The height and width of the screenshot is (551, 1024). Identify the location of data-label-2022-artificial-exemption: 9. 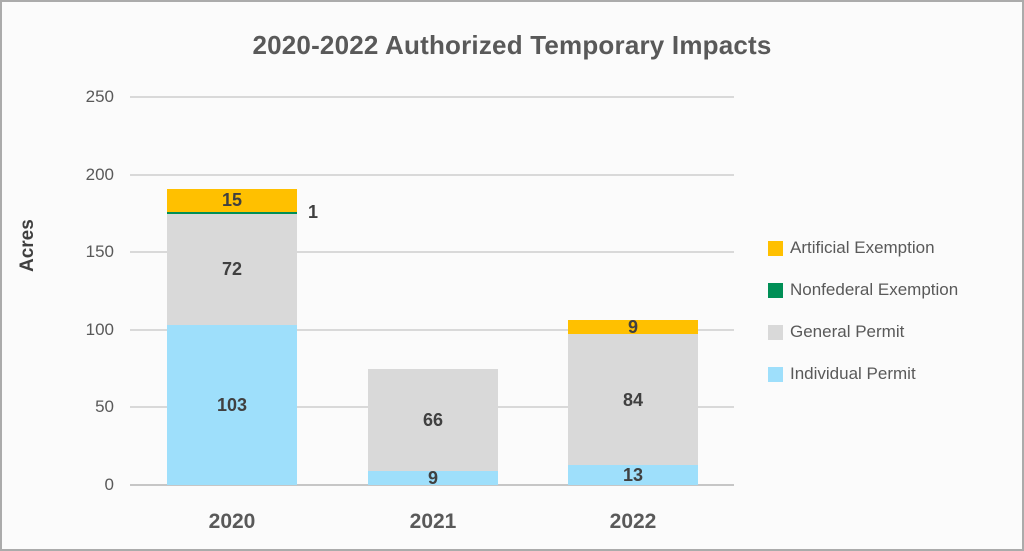
(632, 327).